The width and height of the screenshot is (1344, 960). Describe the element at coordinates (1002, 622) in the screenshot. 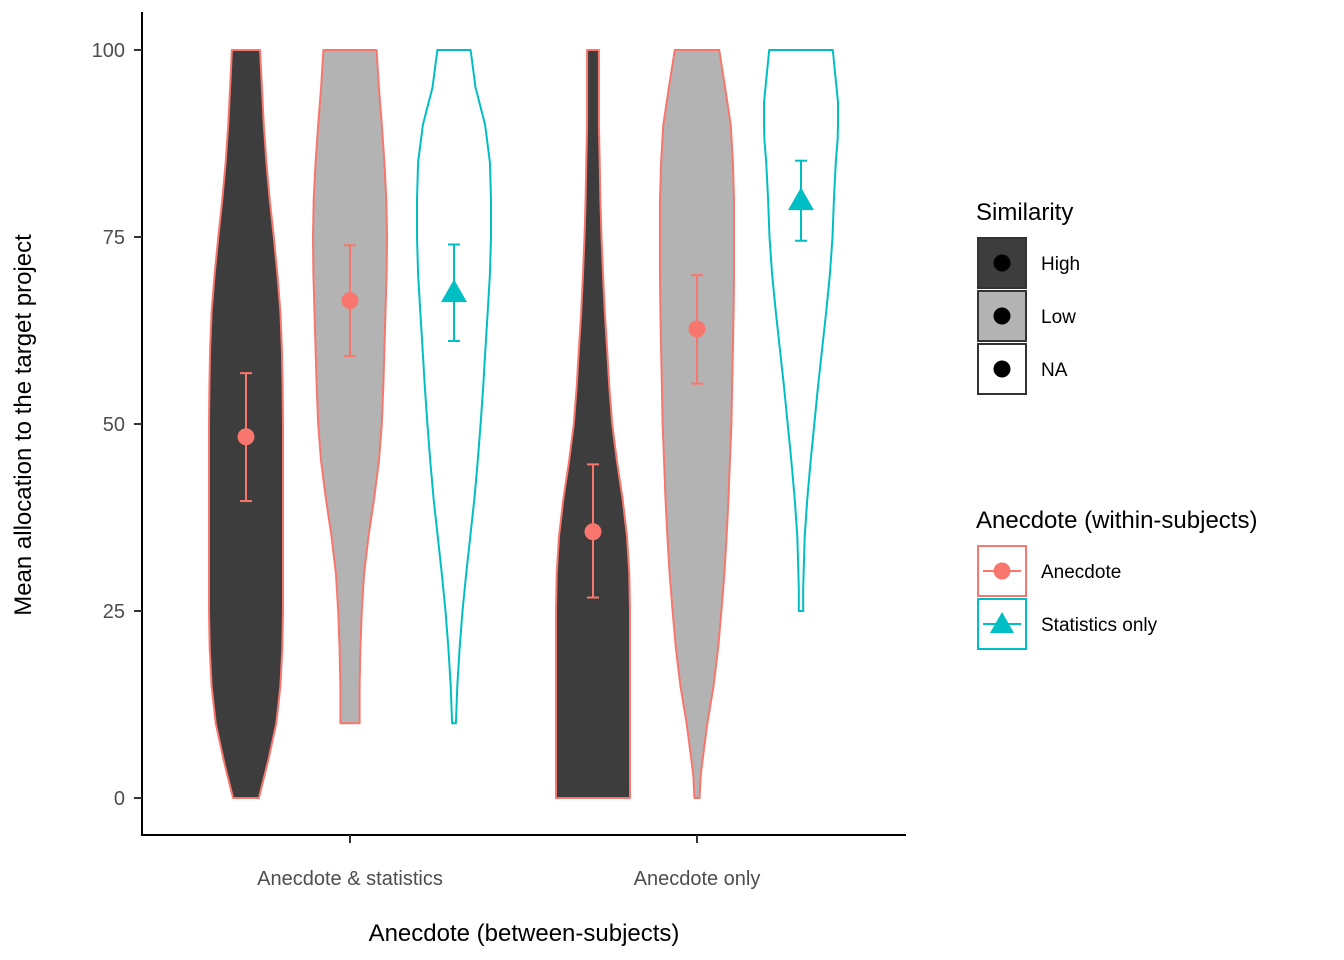

I see `legend-key-triangle` at that location.